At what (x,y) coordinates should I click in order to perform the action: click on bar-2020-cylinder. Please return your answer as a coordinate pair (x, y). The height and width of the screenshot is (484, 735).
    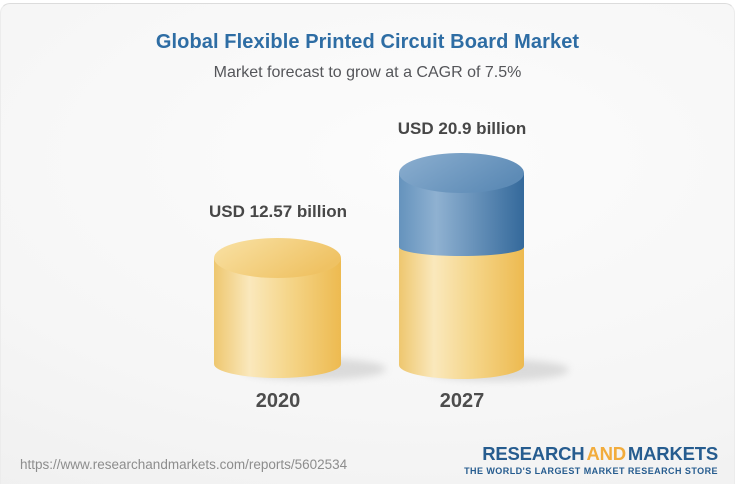
    Looking at the image, I should click on (300, 309).